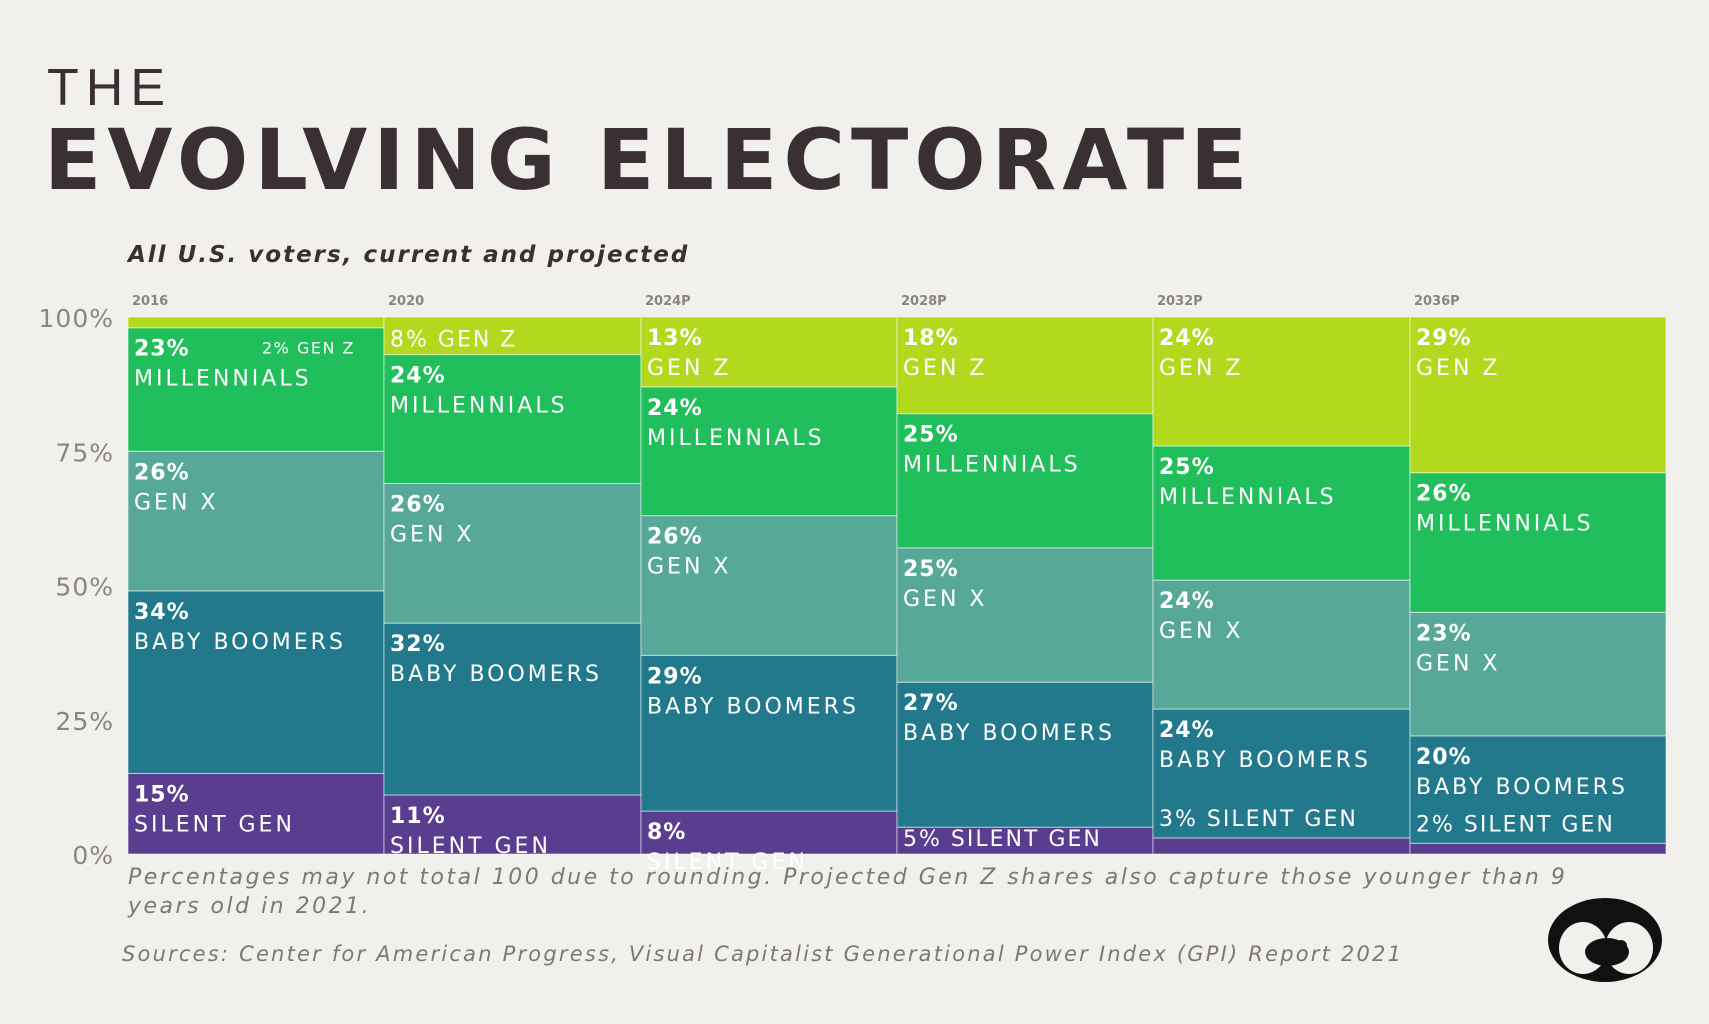 The image size is (1709, 1024). I want to click on segment-value-gen-z: 24%, so click(1187, 338).